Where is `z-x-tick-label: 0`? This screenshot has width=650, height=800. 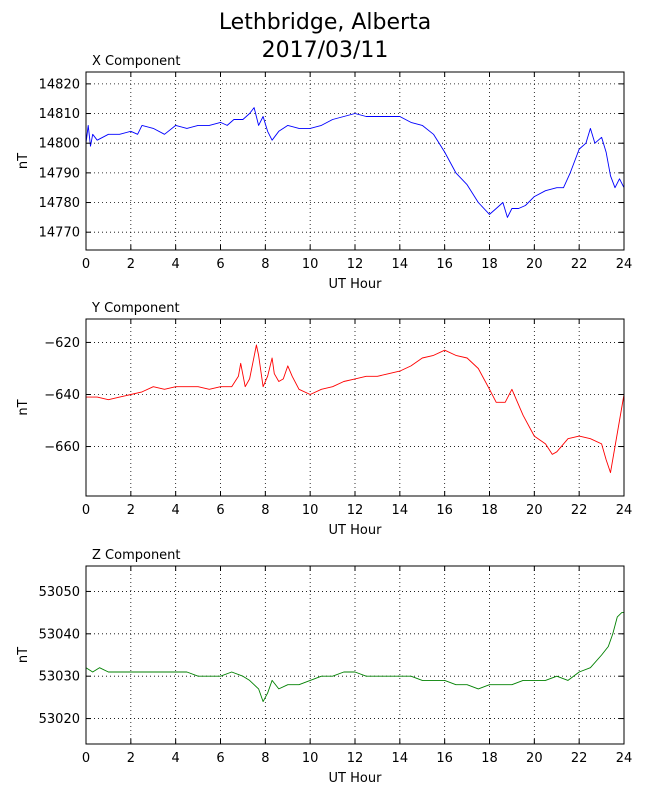
z-x-tick-label: 0 is located at coordinates (86, 758).